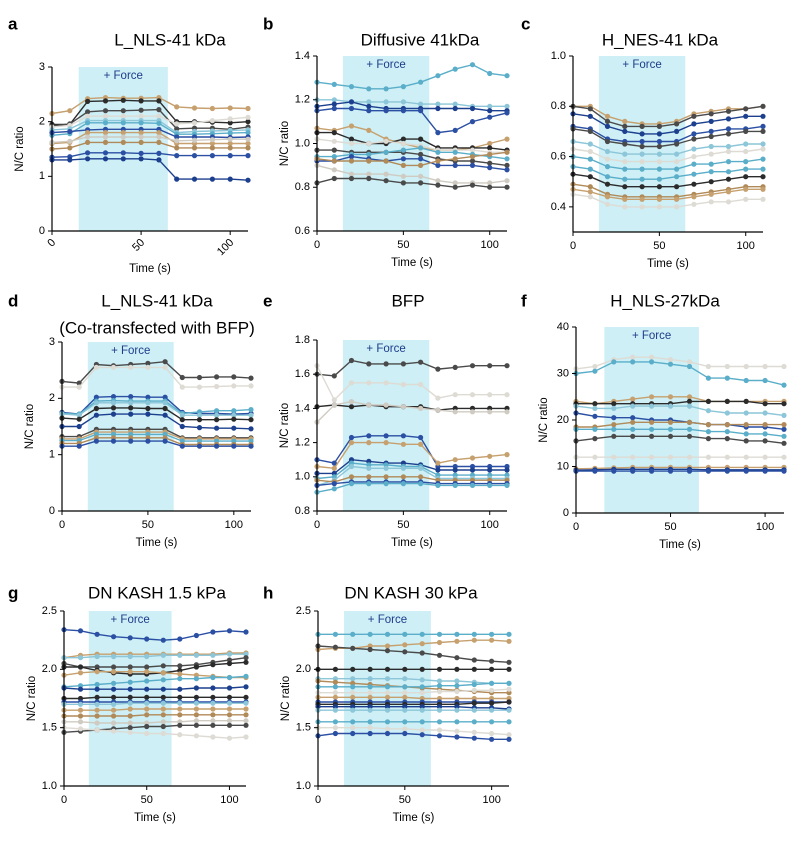 This screenshot has height=841, width=800. Describe the element at coordinates (385, 349) in the screenshot. I see `force-label: + Force` at that location.